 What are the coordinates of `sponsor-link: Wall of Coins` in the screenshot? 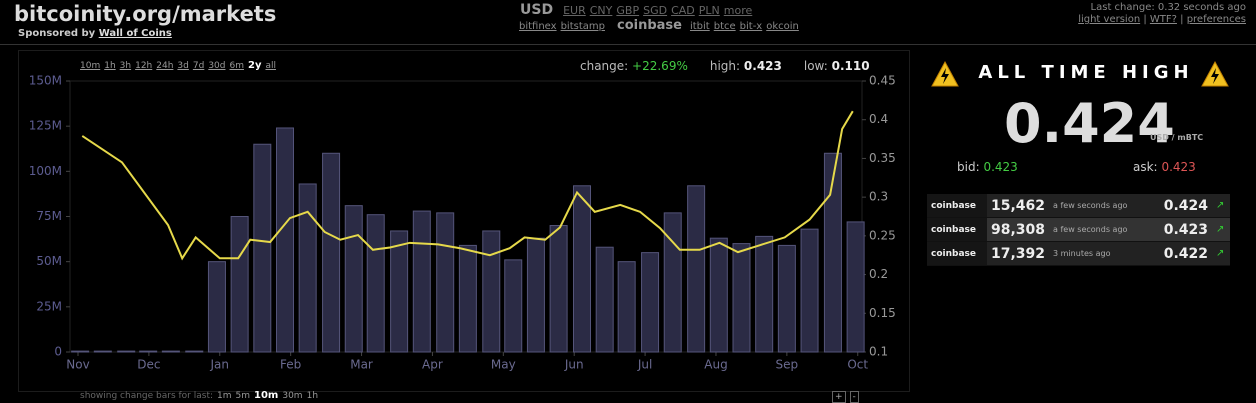 It's located at (135, 33).